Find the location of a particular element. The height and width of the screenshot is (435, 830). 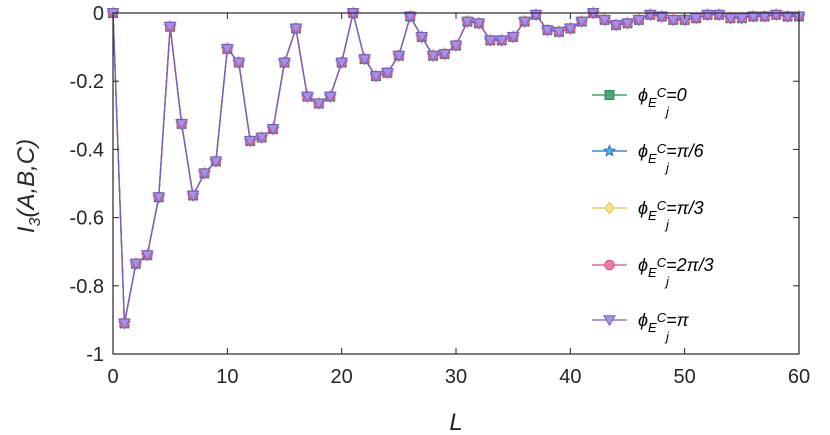

legend-label: ϕEC=π/6 is located at coordinates (671, 153).